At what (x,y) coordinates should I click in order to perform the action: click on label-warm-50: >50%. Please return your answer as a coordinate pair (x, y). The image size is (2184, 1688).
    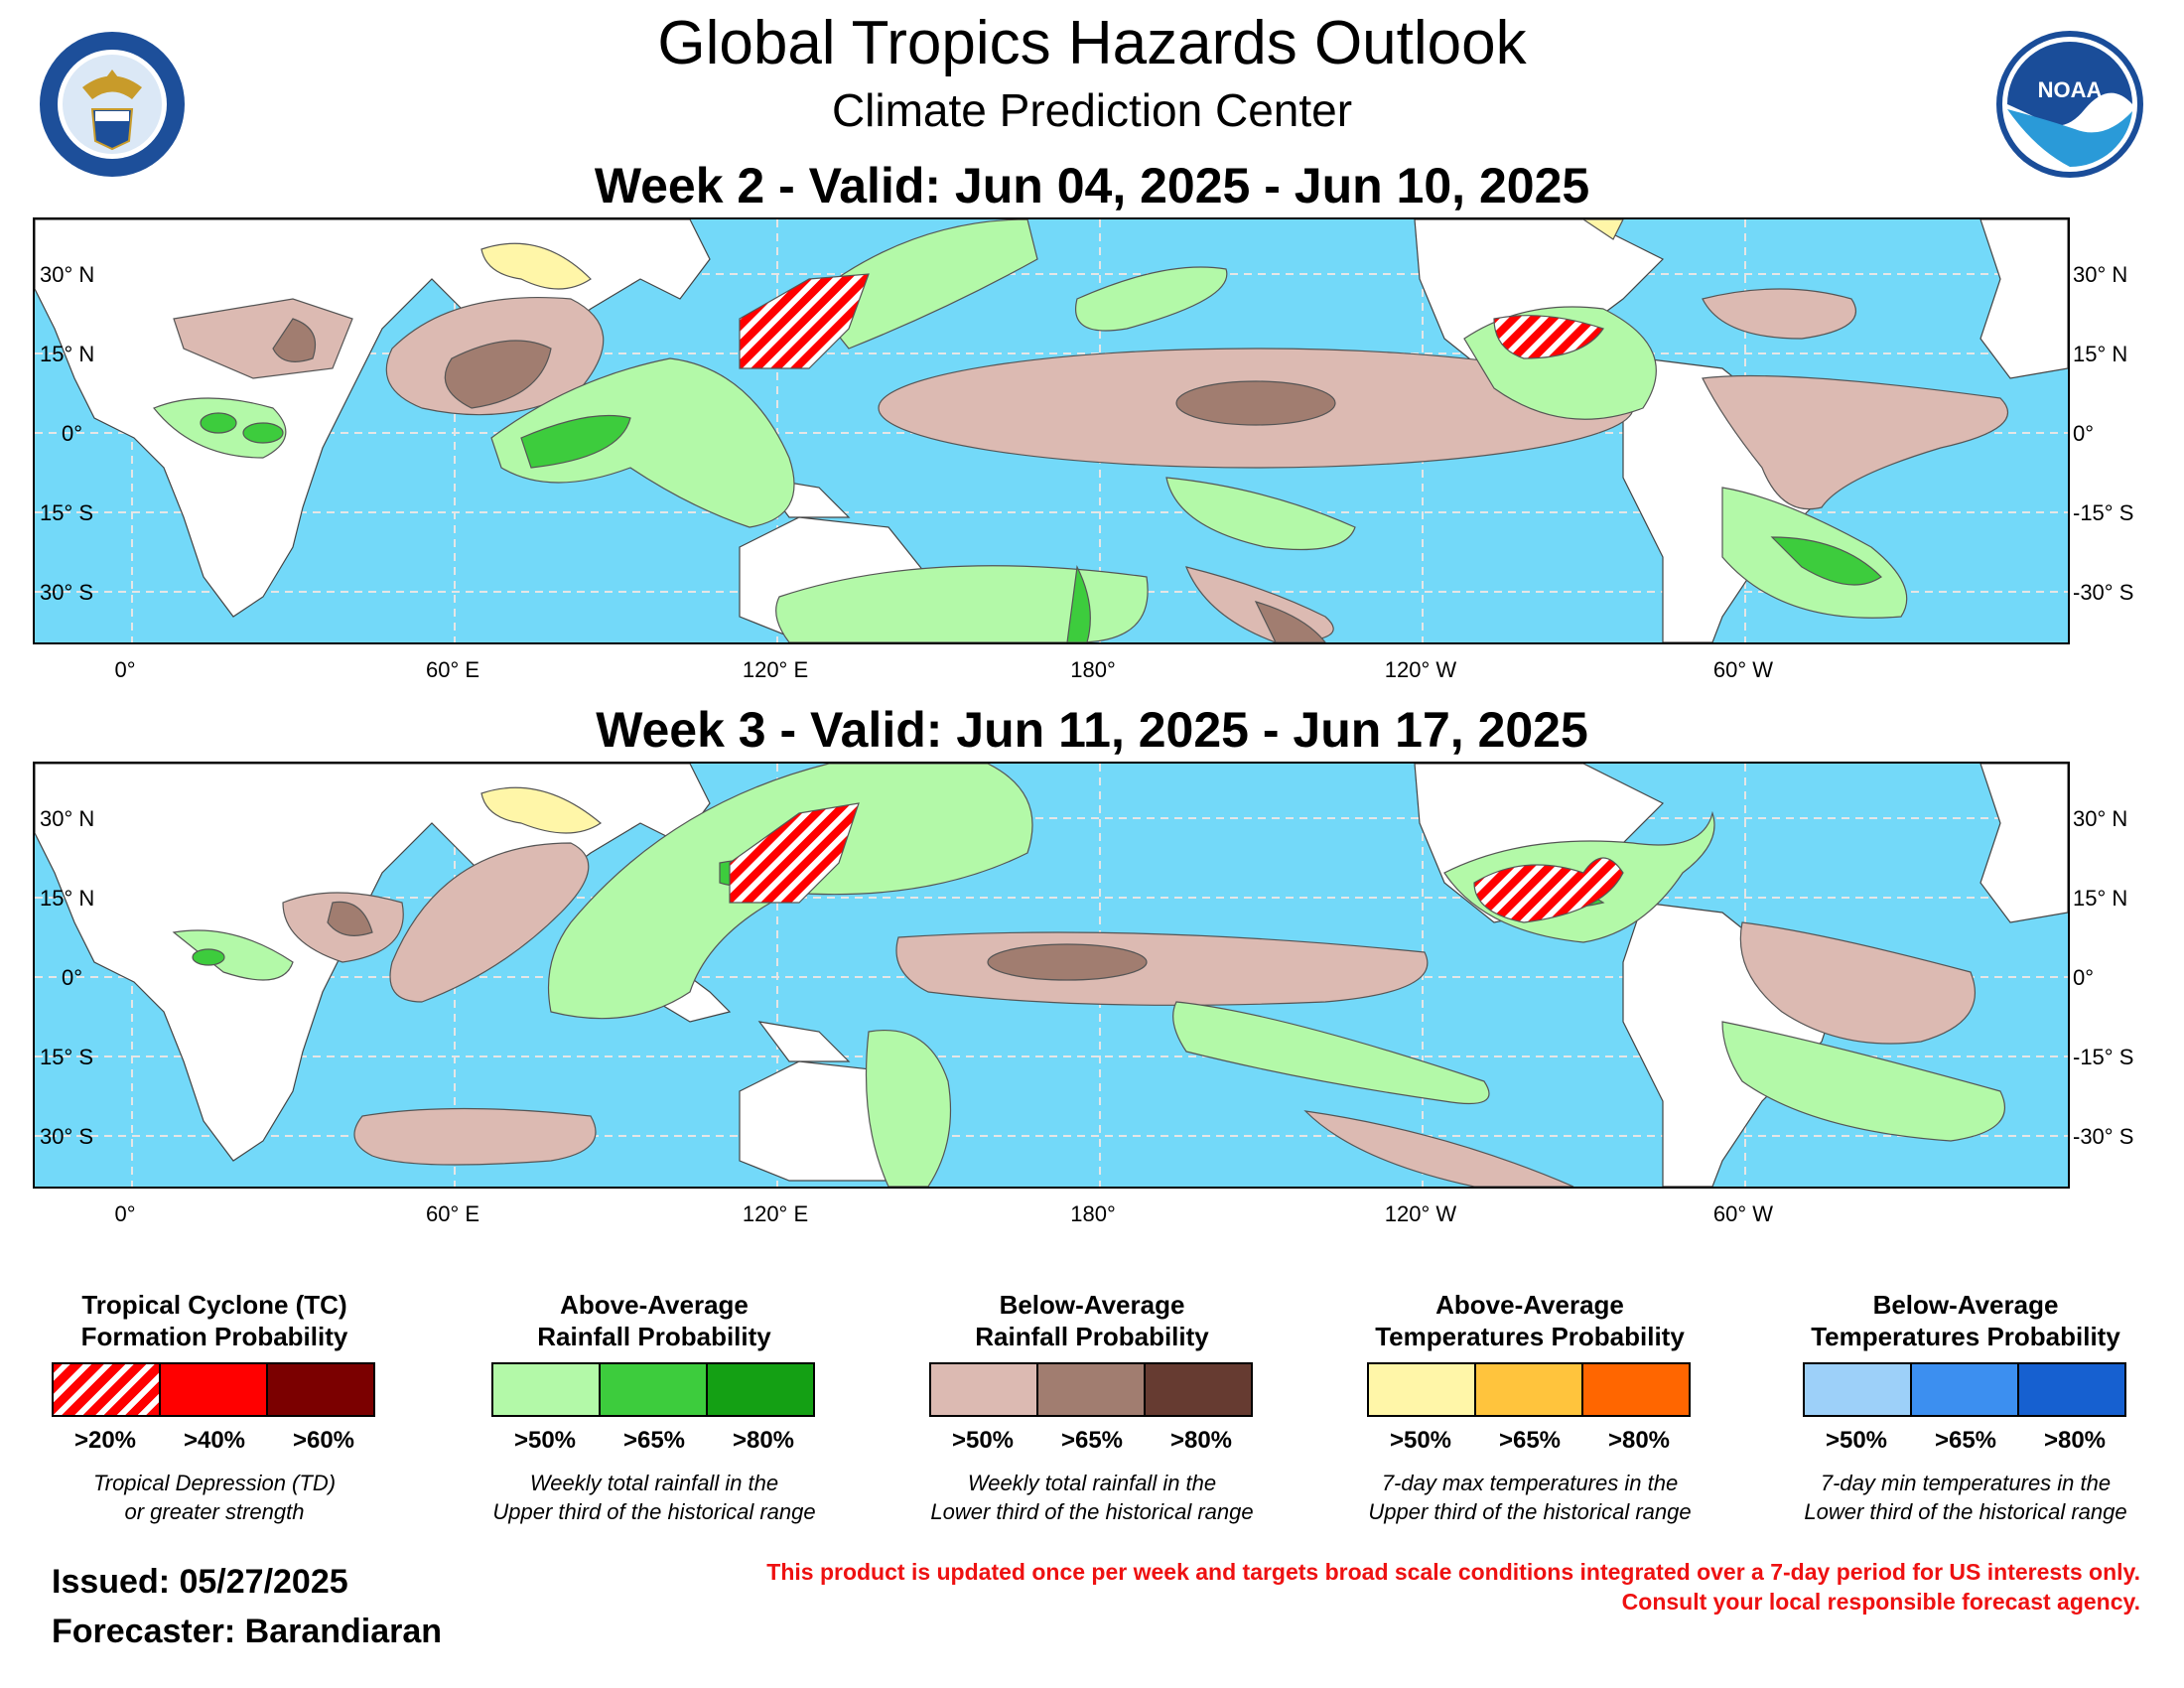
    Looking at the image, I should click on (1420, 1440).